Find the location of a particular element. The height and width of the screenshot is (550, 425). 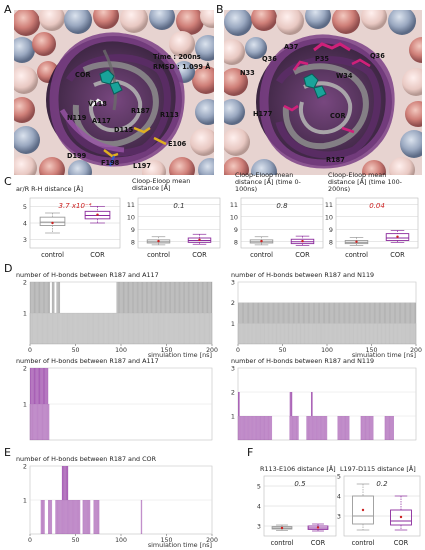

protein-ribbon is located at coordinates (115, 99).